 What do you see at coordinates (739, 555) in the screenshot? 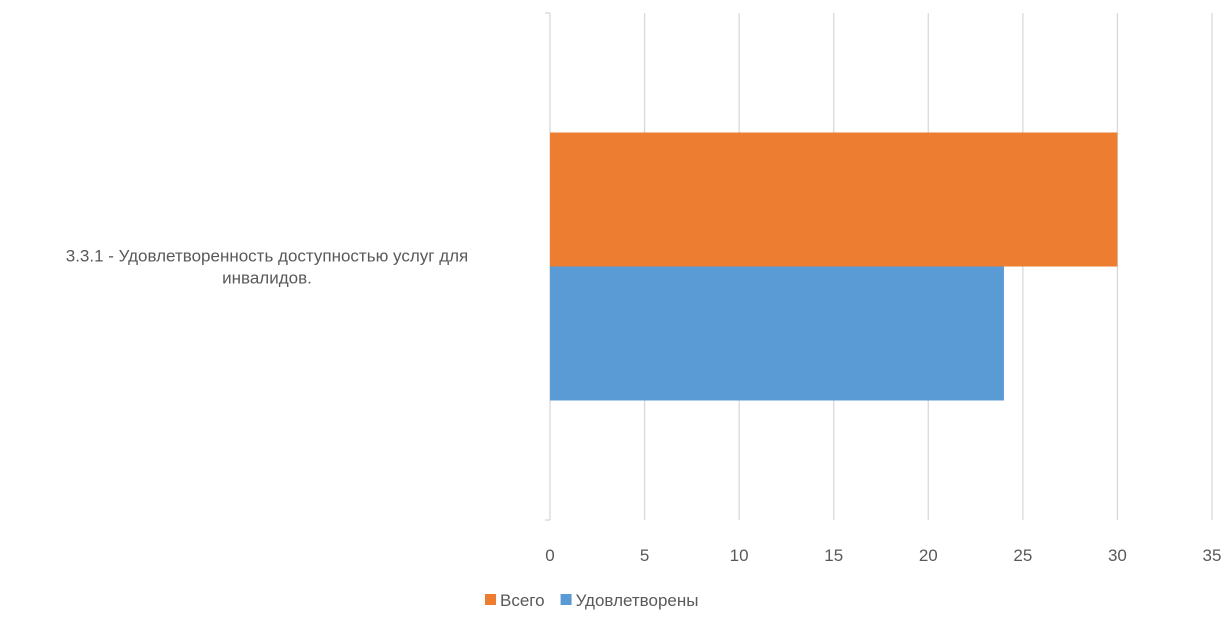
I see `x-tick-label-2: 10` at bounding box center [739, 555].